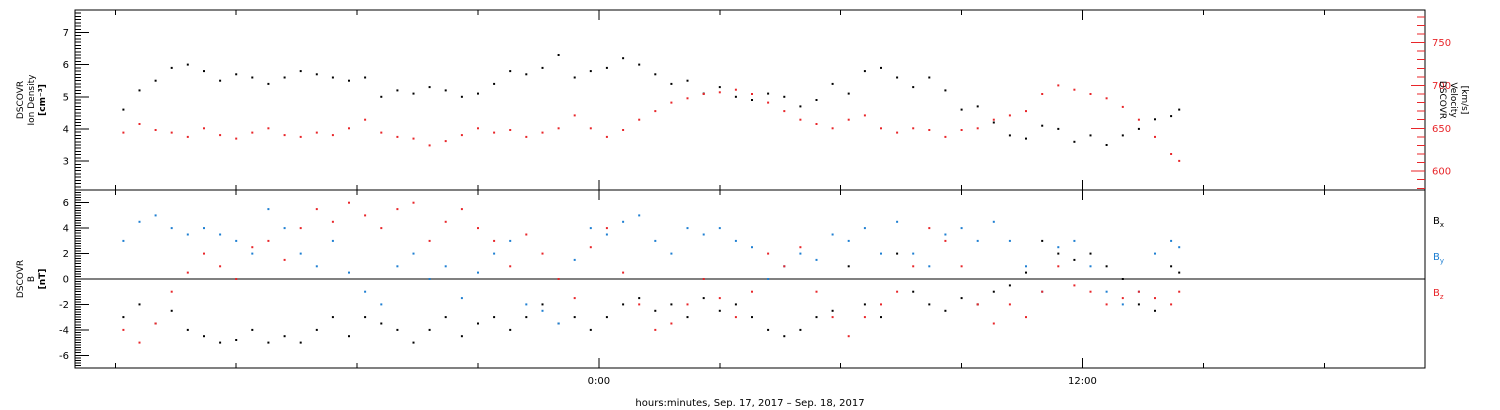 The height and width of the screenshot is (410, 1500). I want to click on right-axis-label-2: [km/s], so click(1464, 100).